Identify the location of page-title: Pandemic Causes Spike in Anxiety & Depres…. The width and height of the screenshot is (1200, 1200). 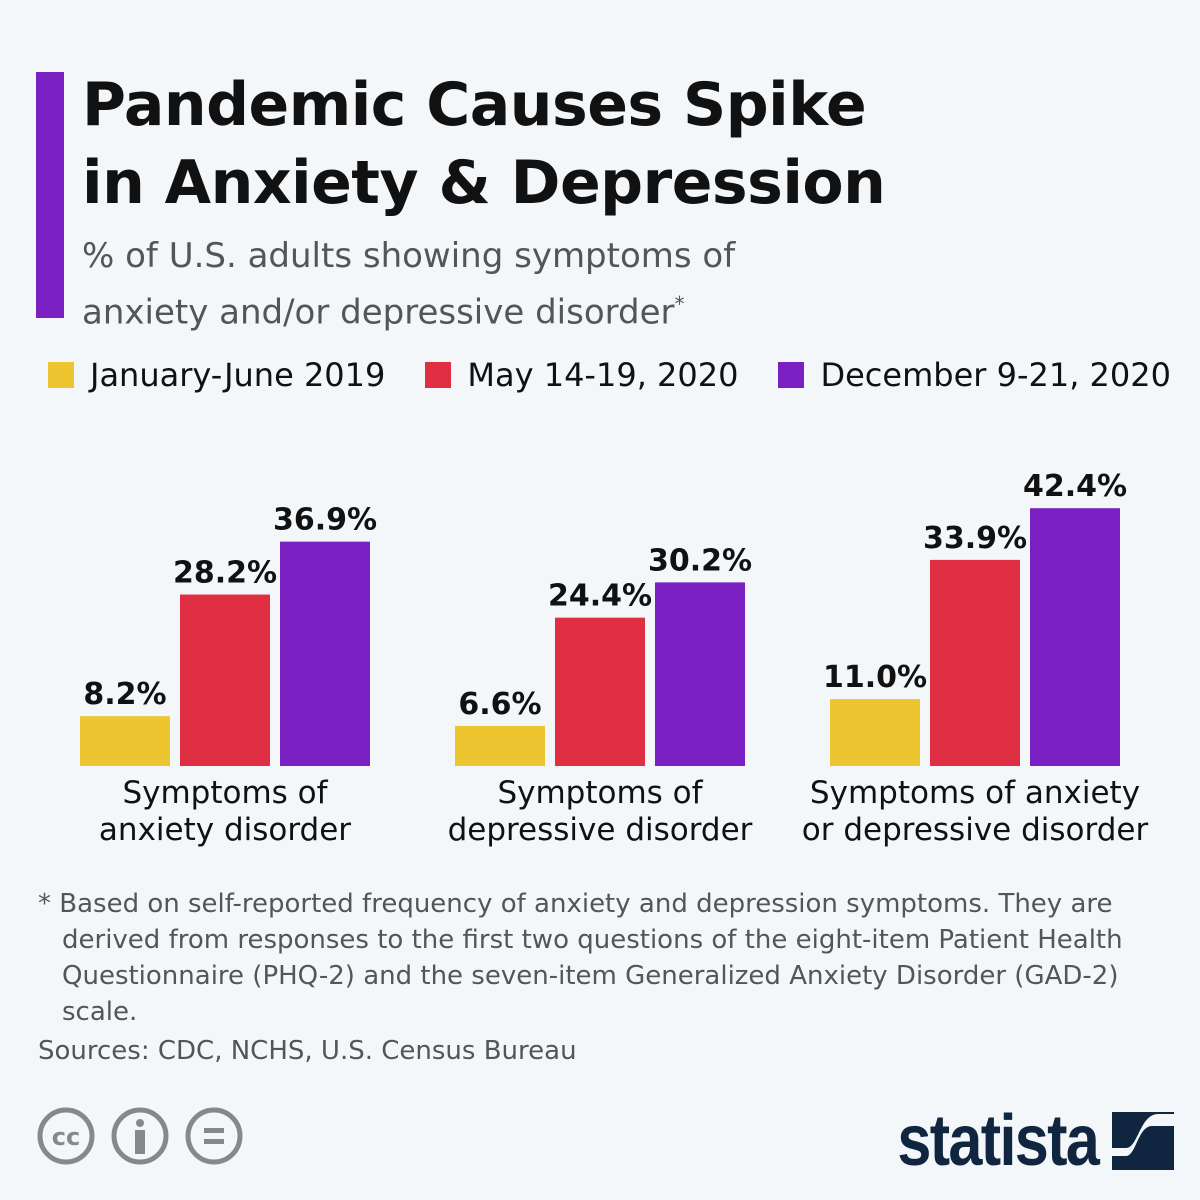
(484, 144).